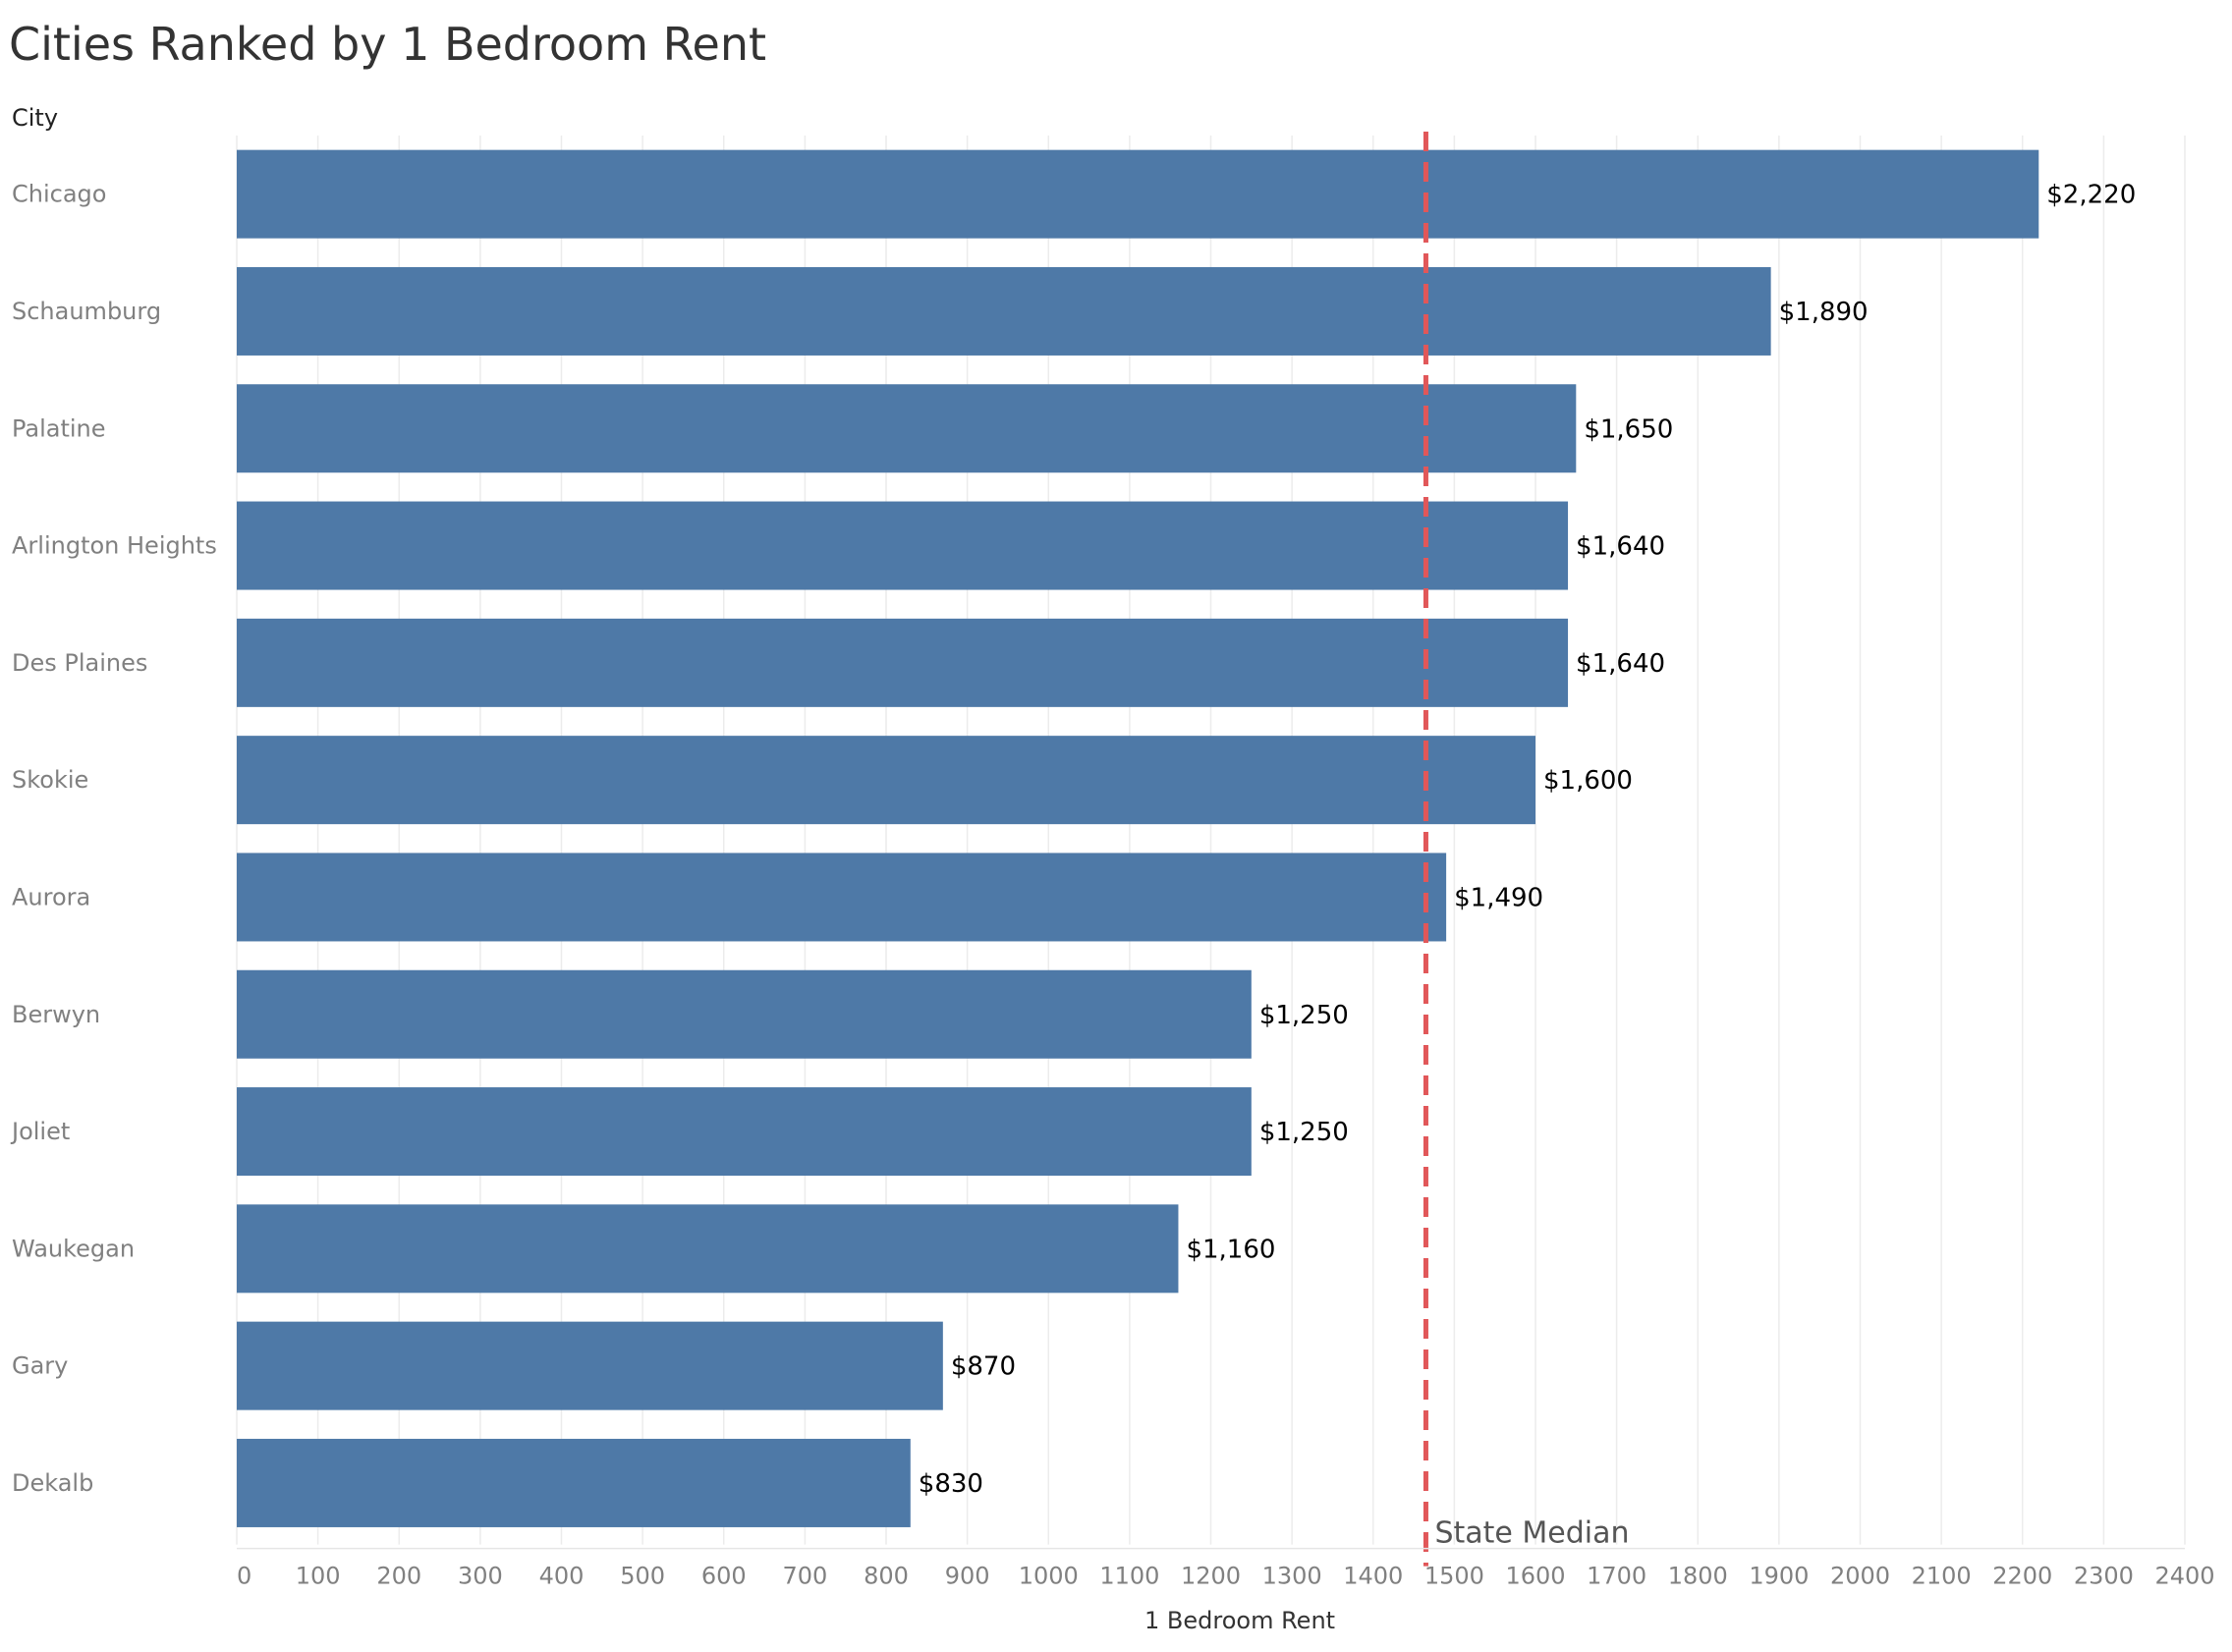 The height and width of the screenshot is (1652, 2232). I want to click on tick-label: 2400, so click(2184, 1576).